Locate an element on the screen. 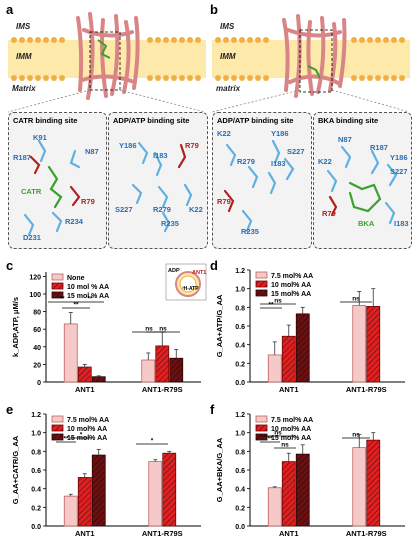 The height and width of the screenshot is (550, 417). ims-label-a: IMS is located at coordinates (23, 26).